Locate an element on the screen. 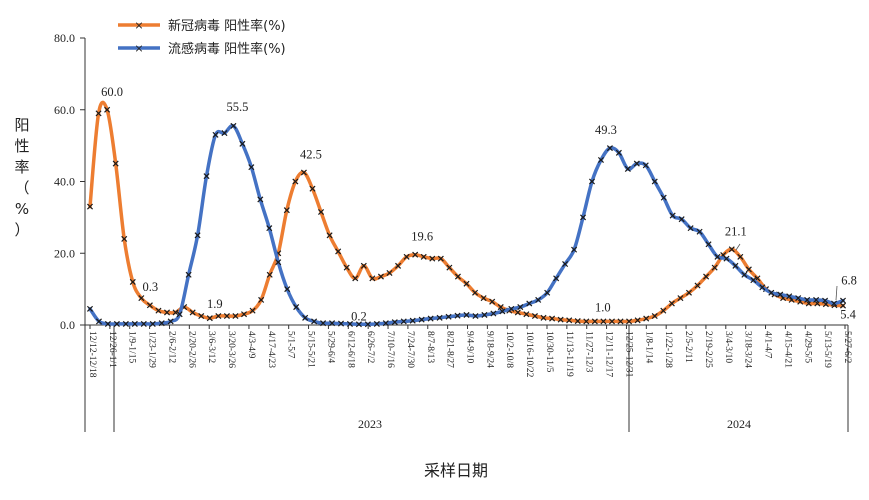 This screenshot has height=500, width=869. x-tick-label: 9/18-9/24 is located at coordinates (489, 349).